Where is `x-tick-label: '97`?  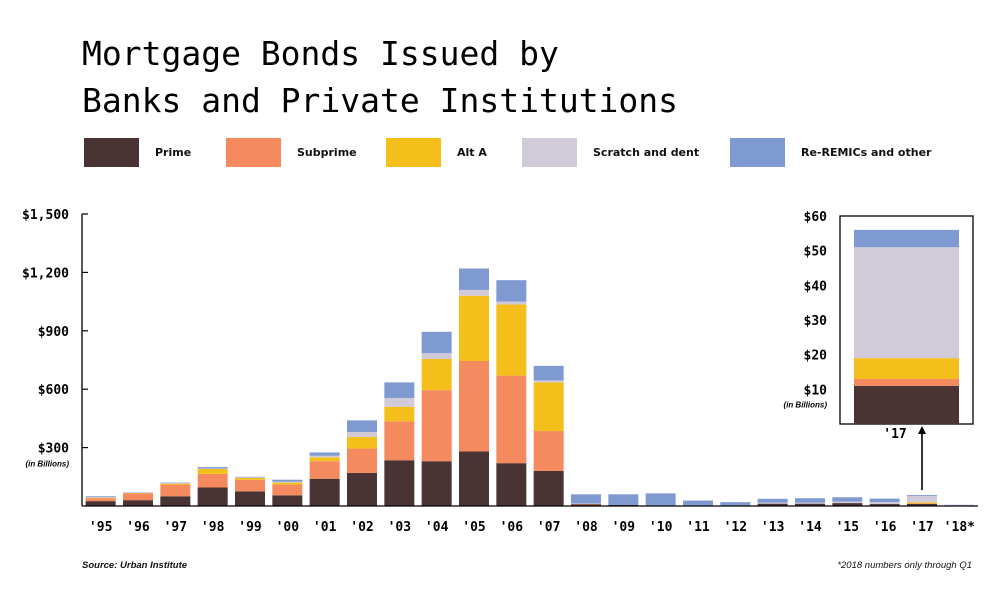 x-tick-label: '97 is located at coordinates (175, 527).